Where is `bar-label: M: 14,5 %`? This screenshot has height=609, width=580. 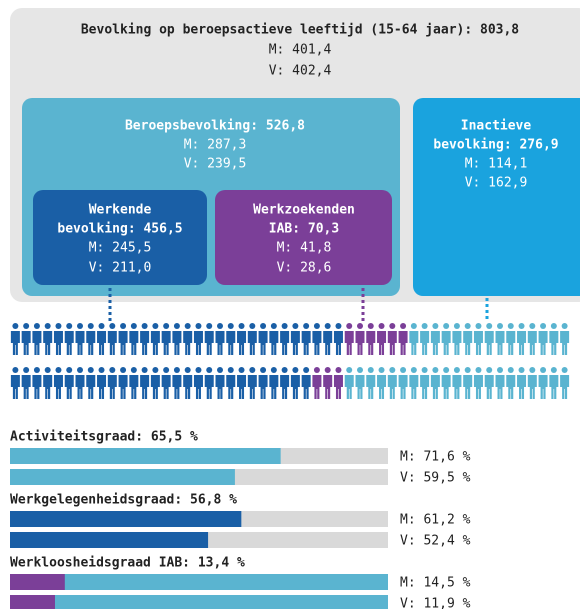 bar-label: M: 14,5 % is located at coordinates (435, 583).